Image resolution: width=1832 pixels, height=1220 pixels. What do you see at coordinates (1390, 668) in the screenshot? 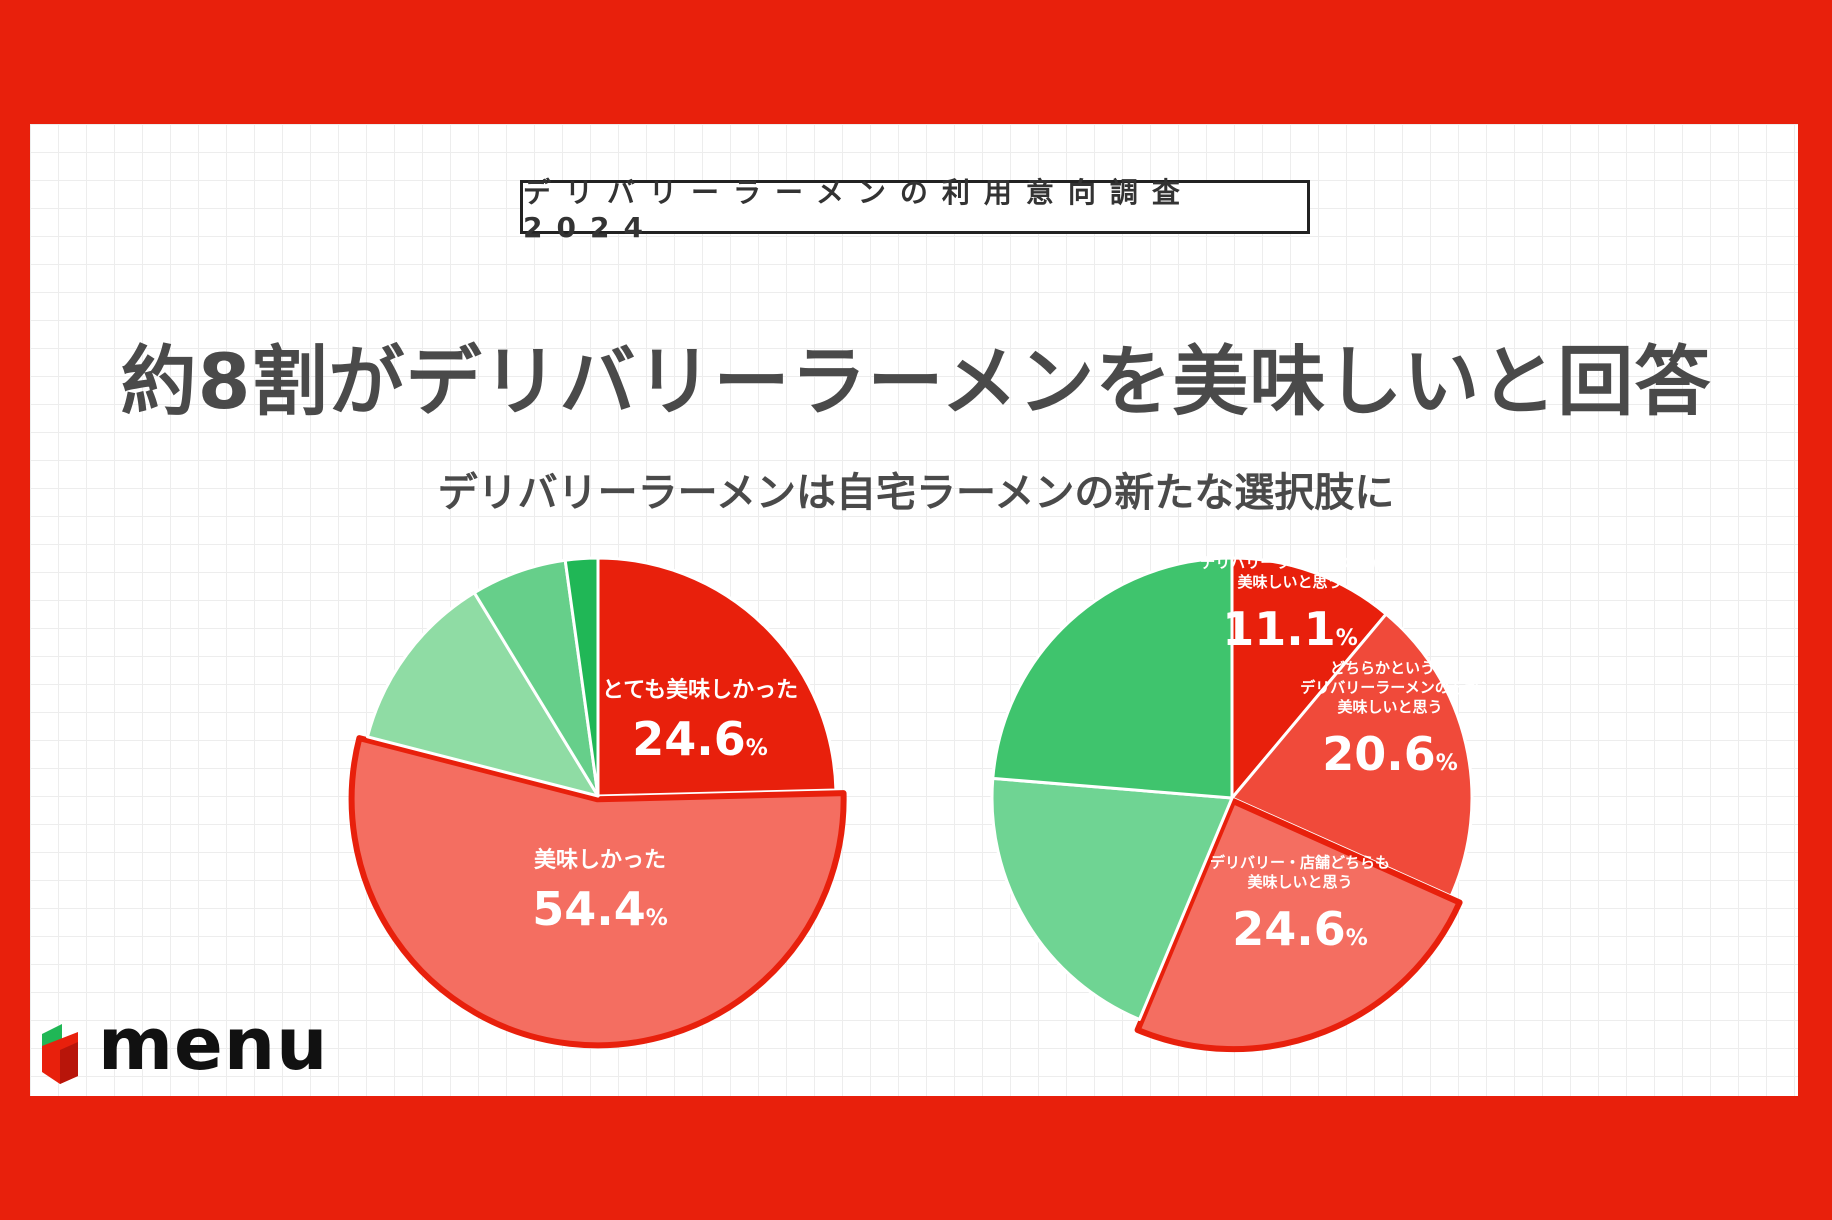
I see `pie2-label-text: どちらかというと` at bounding box center [1390, 668].